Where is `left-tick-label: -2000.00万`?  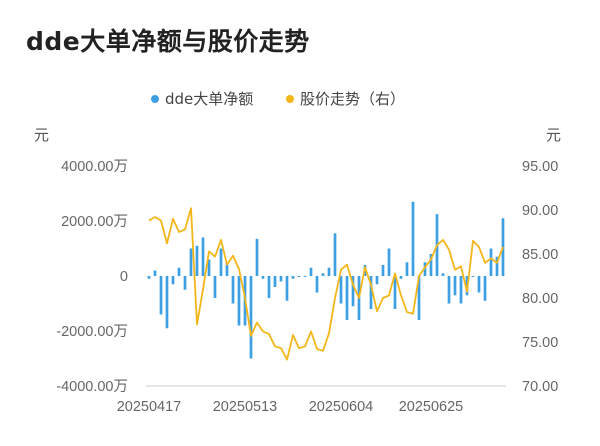
left-tick-label: -2000.00万 is located at coordinates (92, 332).